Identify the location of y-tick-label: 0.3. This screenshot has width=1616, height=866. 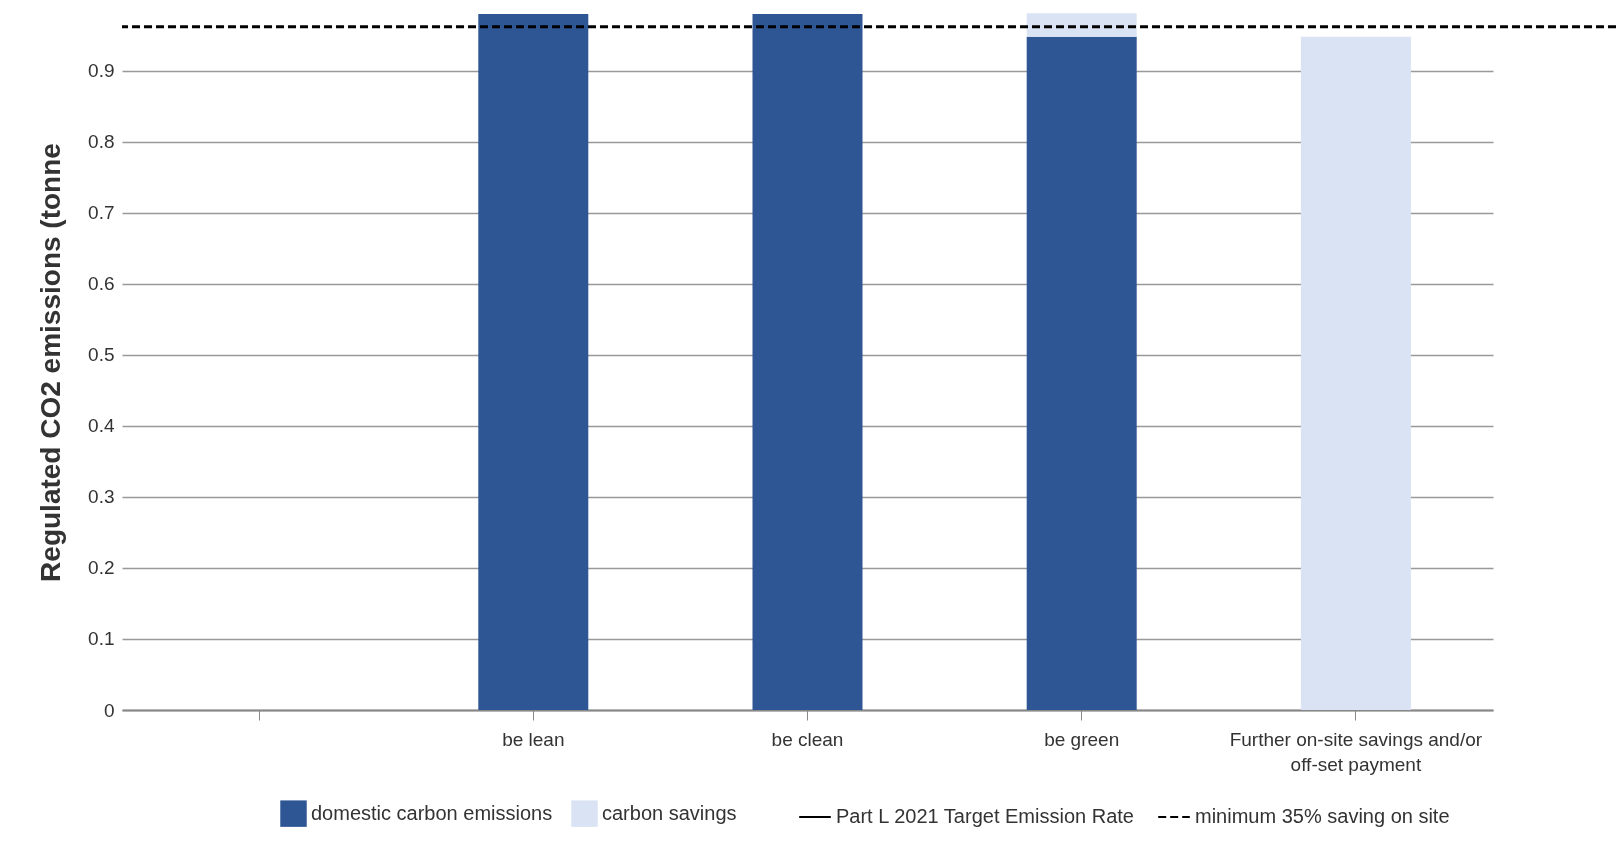
(101, 497).